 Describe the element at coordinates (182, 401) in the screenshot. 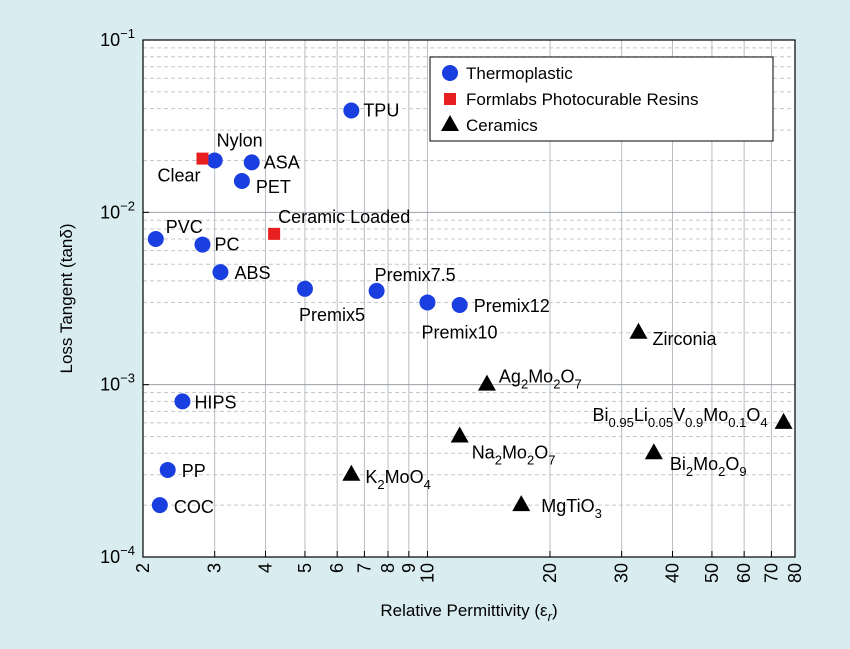

I see `point-hips` at that location.